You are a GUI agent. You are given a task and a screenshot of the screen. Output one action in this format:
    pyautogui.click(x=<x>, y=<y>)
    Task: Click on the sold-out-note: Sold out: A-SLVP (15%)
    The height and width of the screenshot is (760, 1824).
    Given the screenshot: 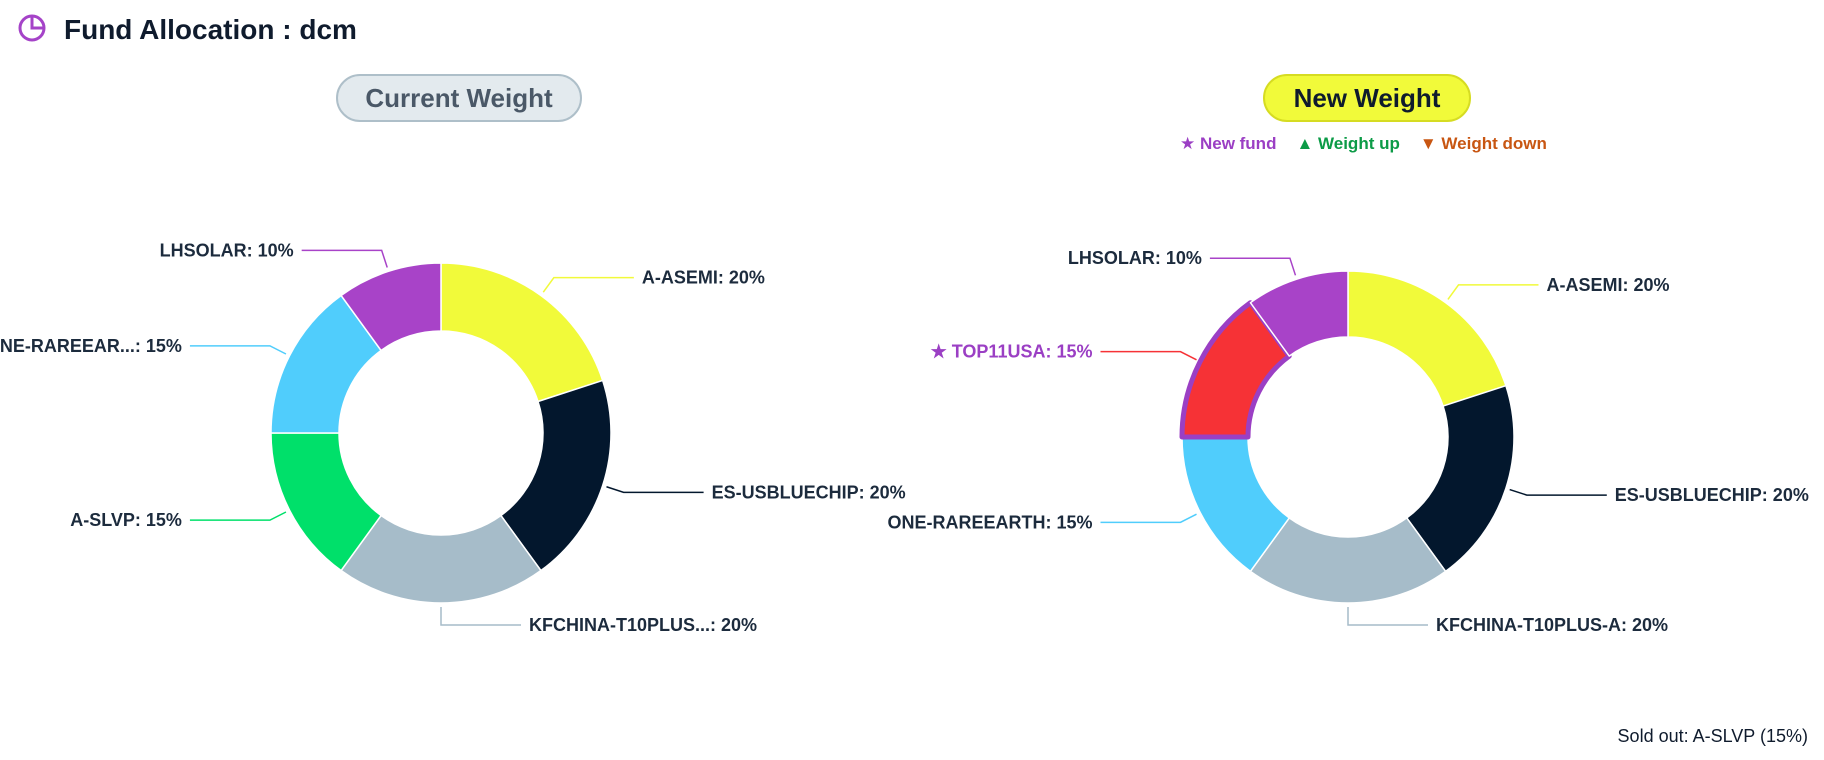 What is the action you would take?
    pyautogui.click(x=1712, y=736)
    